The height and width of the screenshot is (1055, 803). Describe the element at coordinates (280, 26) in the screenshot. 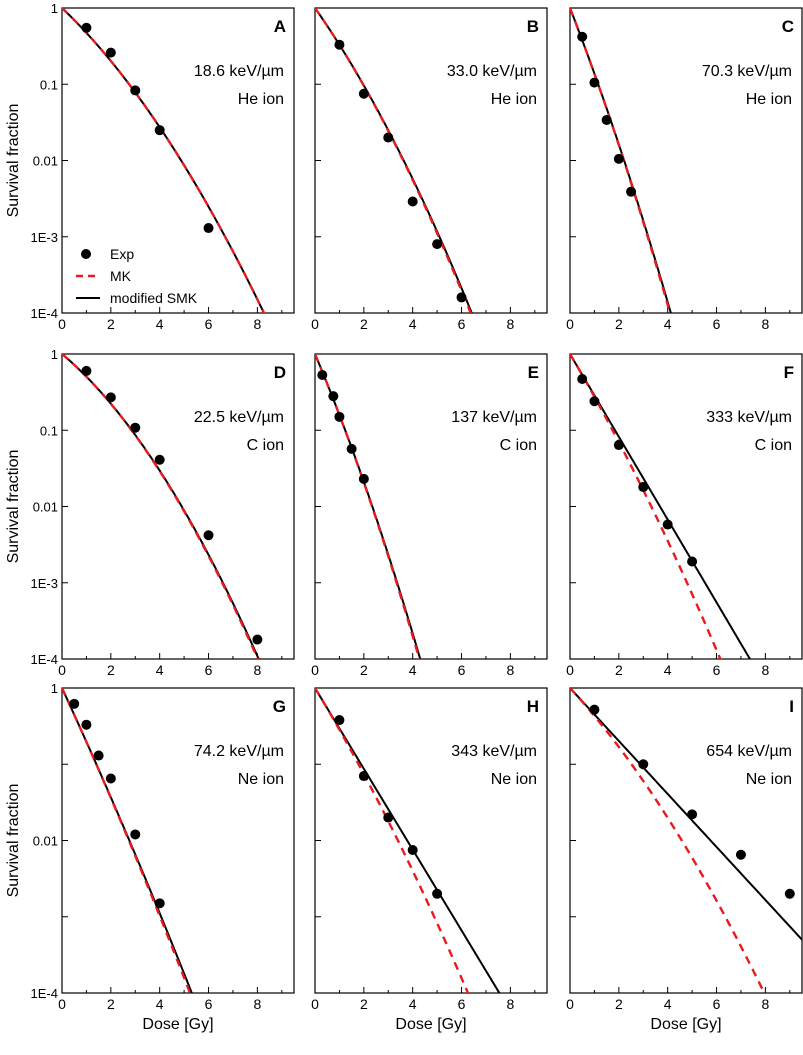

I see `panel-letter: A` at that location.